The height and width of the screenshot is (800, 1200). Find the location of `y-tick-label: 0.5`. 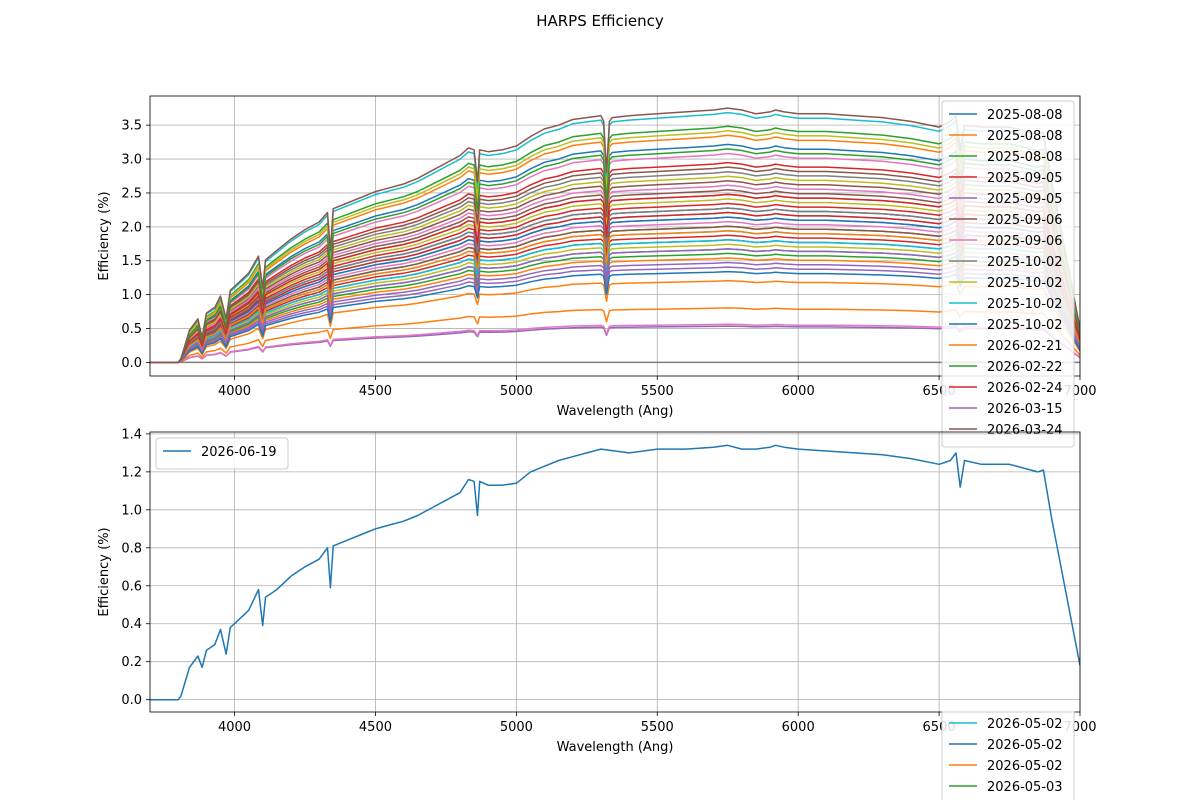

y-tick-label: 0.5 is located at coordinates (131, 329).